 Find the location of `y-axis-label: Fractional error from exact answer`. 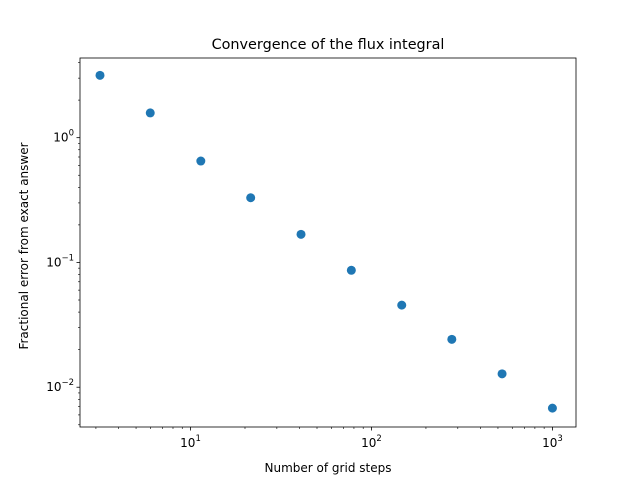

y-axis-label: Fractional error from exact answer is located at coordinates (24, 245).